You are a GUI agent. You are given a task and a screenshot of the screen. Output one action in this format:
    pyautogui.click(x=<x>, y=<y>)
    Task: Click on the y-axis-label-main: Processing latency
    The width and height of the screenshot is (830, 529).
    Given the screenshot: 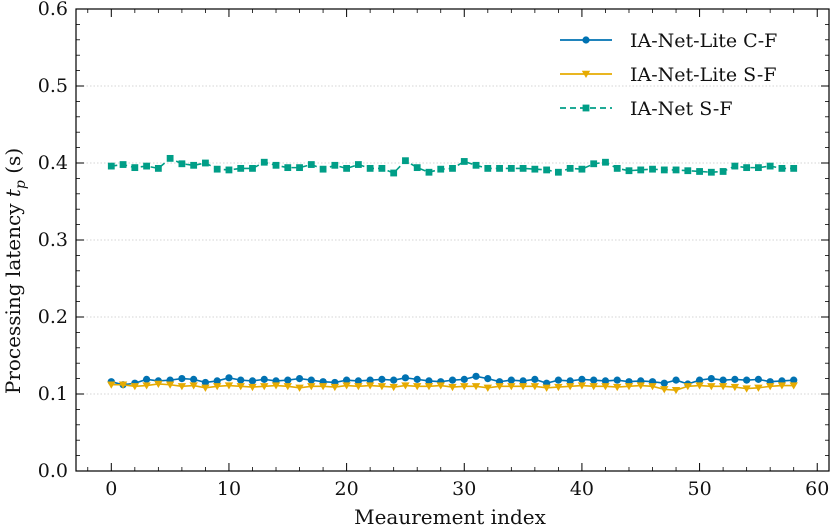 What is the action you would take?
    pyautogui.click(x=13, y=295)
    